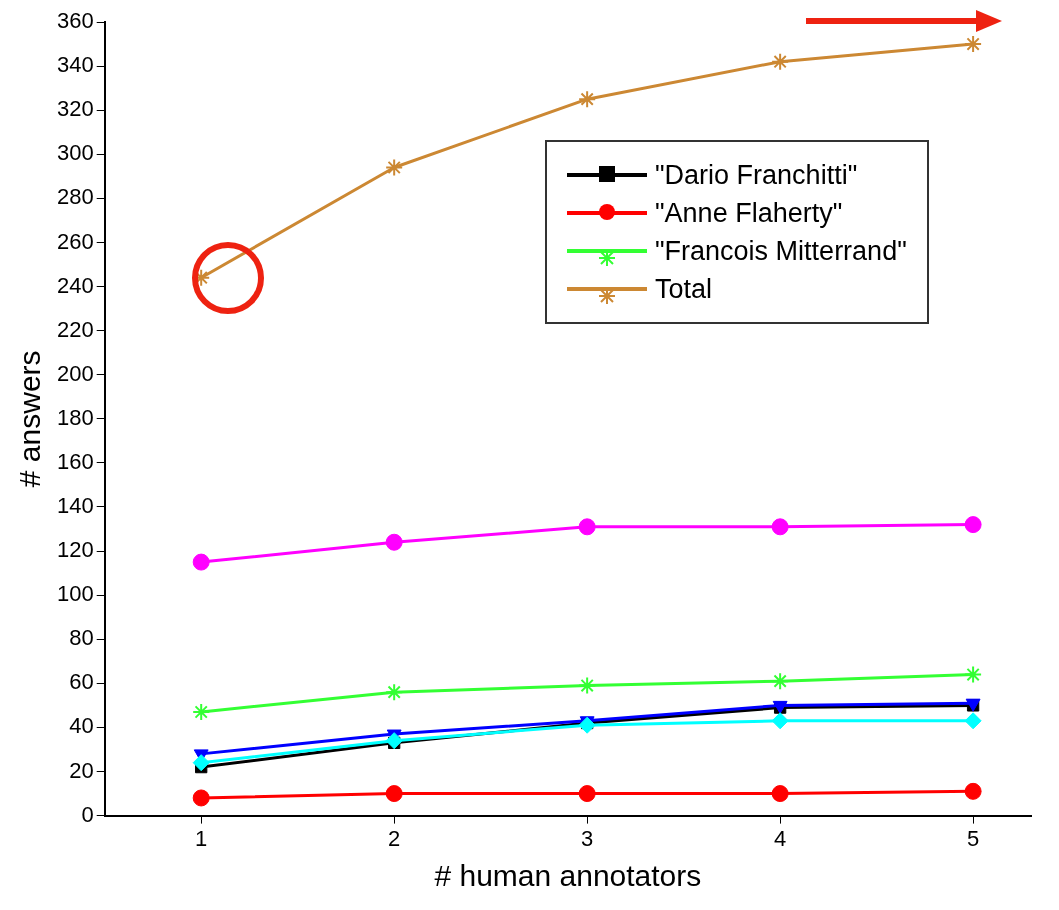  I want to click on y-tick-label: 160, so click(75, 461).